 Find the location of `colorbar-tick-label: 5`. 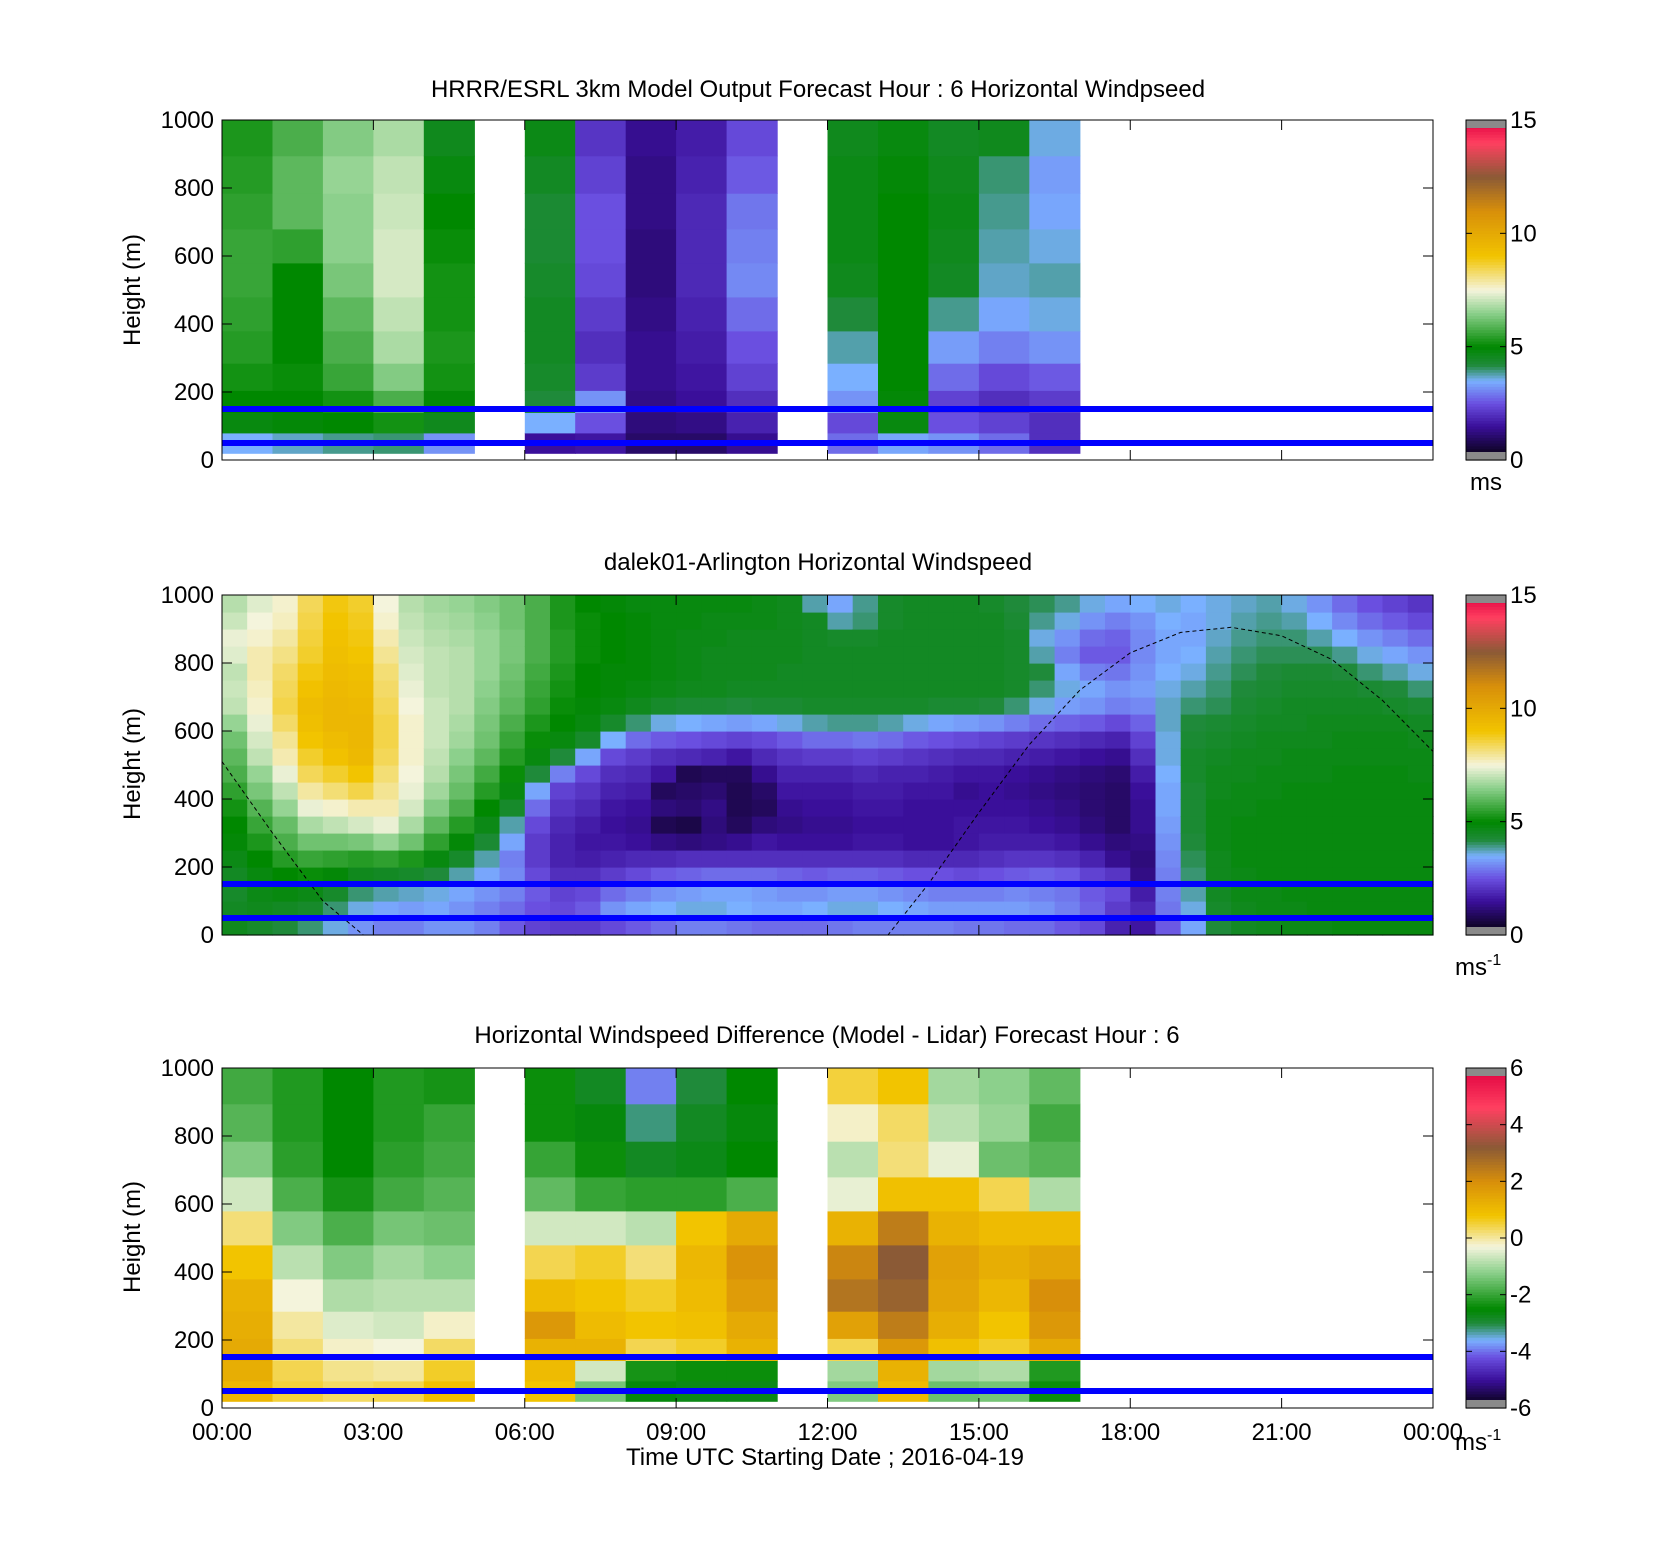

colorbar-tick-label: 5 is located at coordinates (1516, 347).